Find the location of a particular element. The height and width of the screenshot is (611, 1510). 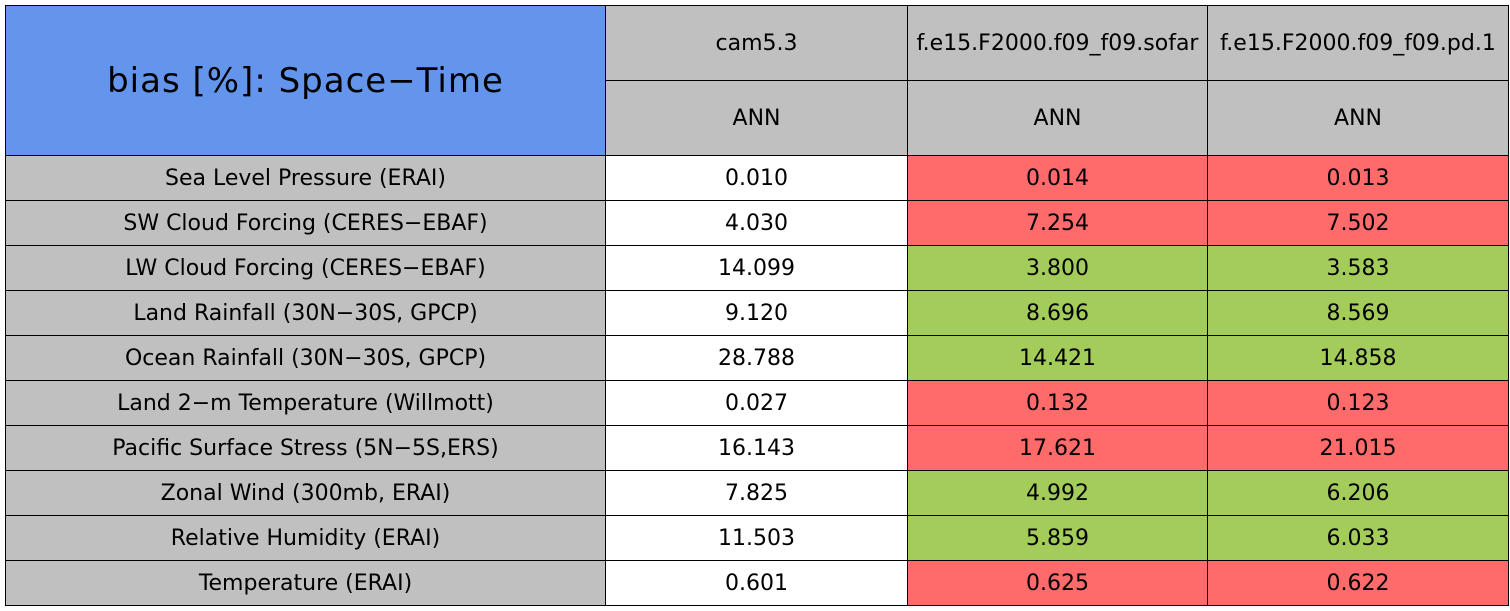

value-cell: 7.502 is located at coordinates (1358, 223).